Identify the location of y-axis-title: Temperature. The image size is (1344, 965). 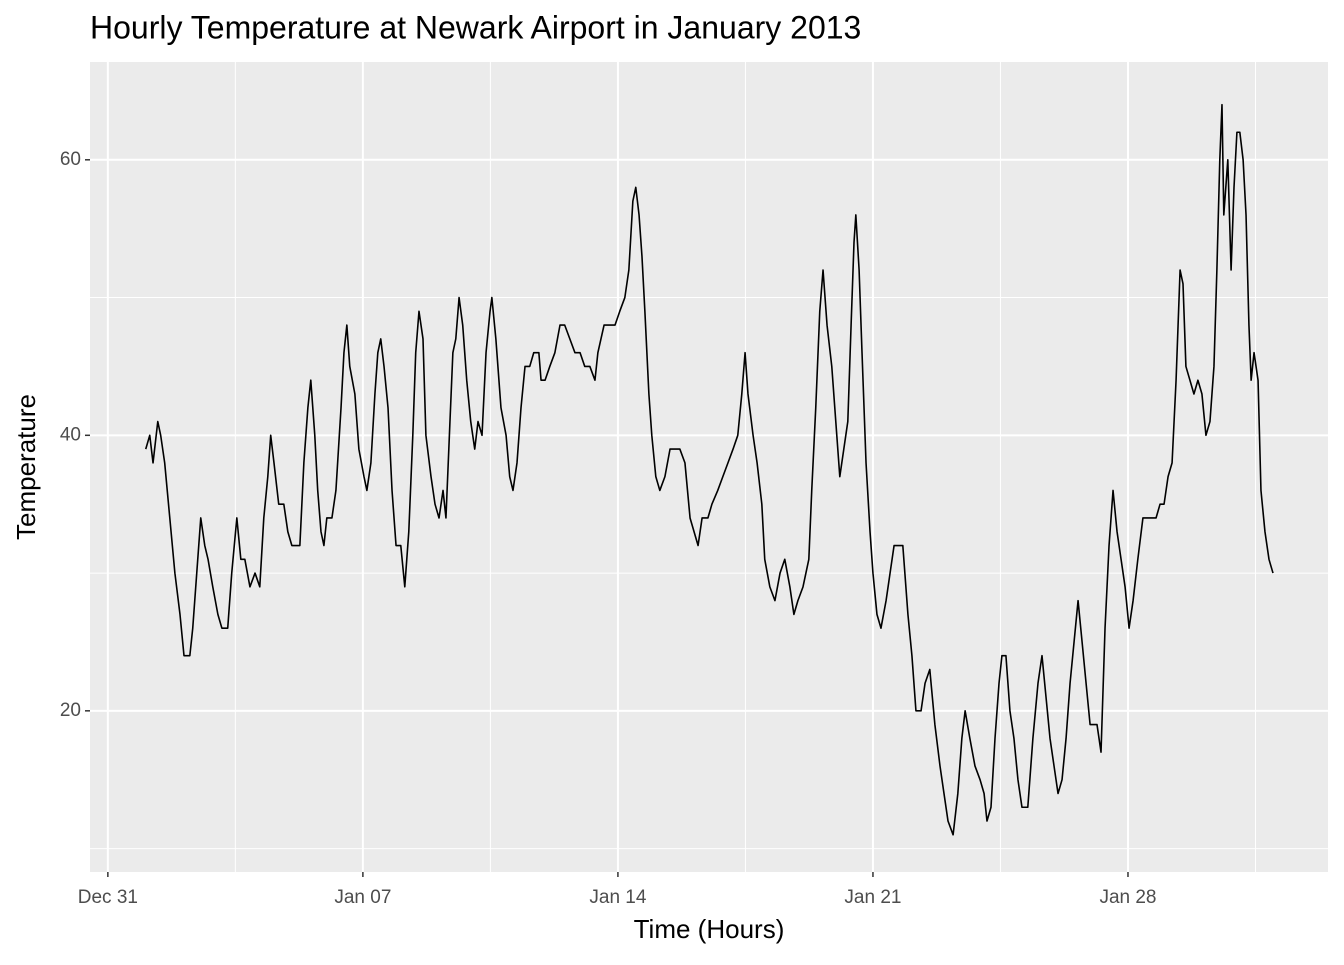
(26, 467).